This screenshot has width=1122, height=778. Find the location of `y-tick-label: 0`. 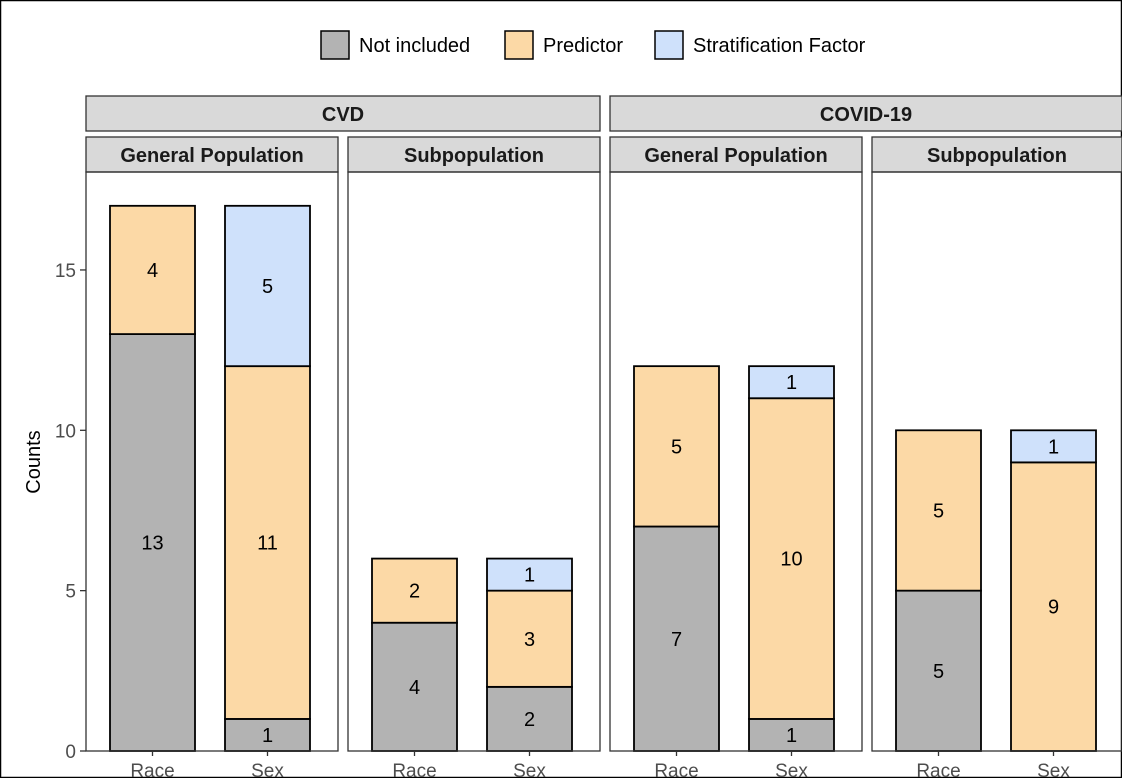

y-tick-label: 0 is located at coordinates (70, 752).